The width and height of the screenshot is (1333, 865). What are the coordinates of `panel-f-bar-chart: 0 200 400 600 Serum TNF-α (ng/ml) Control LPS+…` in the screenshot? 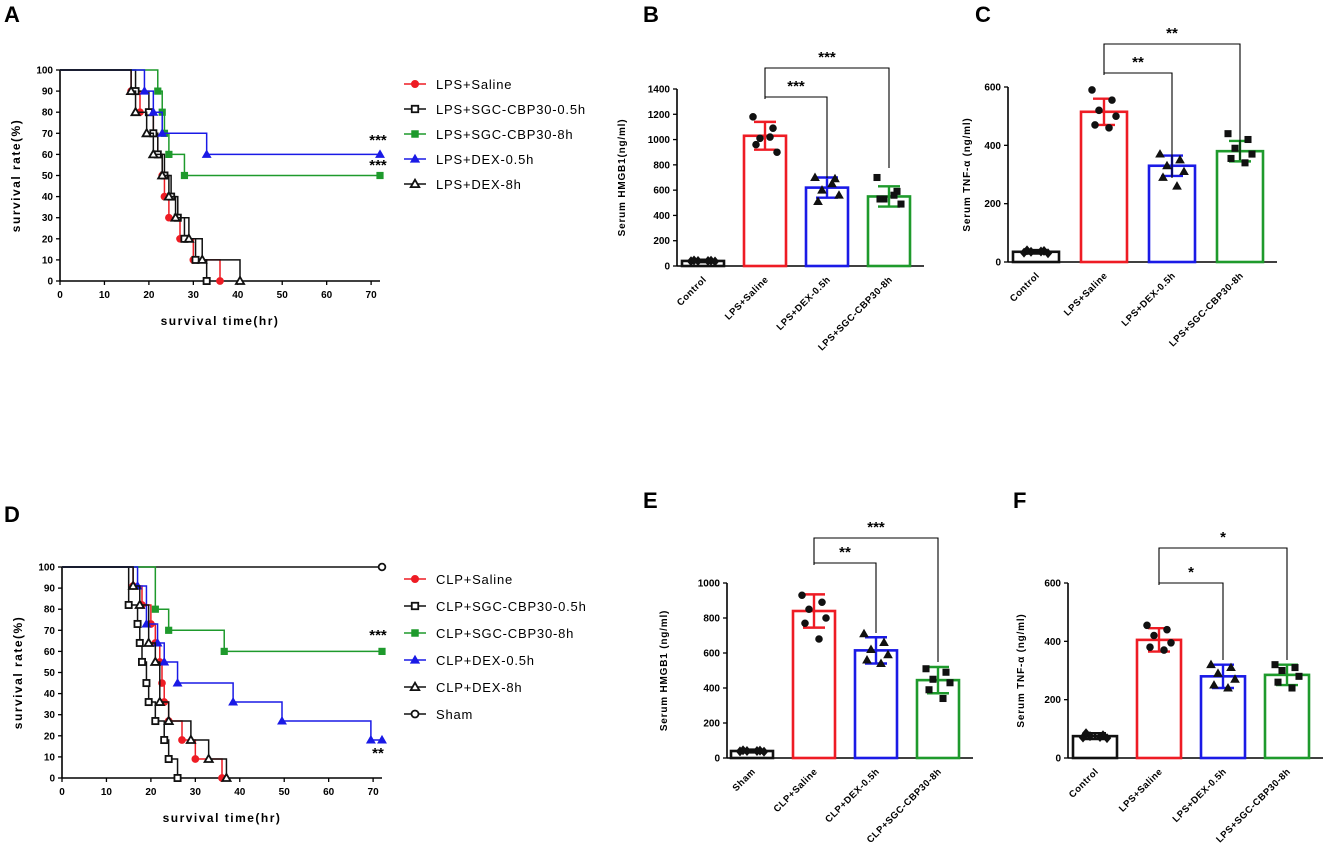 It's located at (1169, 687).